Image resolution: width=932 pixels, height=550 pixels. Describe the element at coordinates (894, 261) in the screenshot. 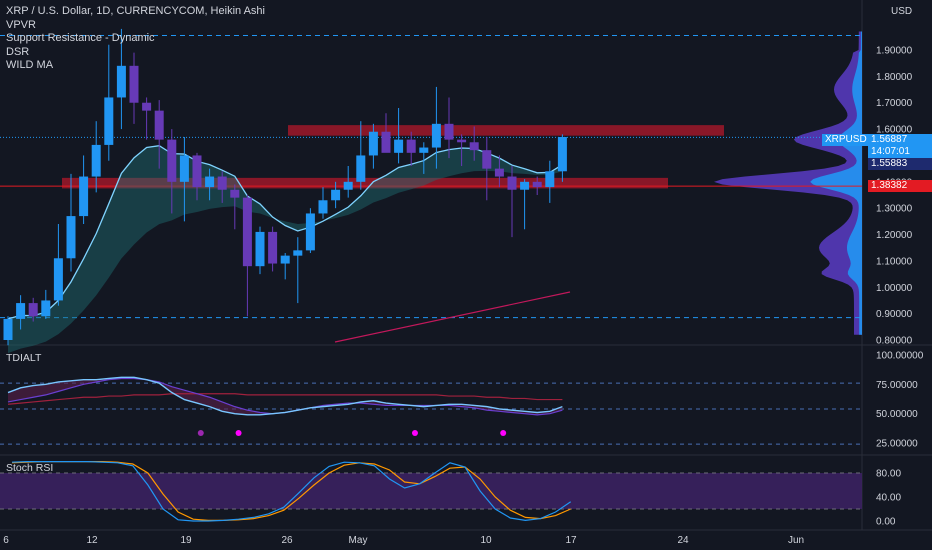

I see `price-tick-label: 1.10000` at that location.